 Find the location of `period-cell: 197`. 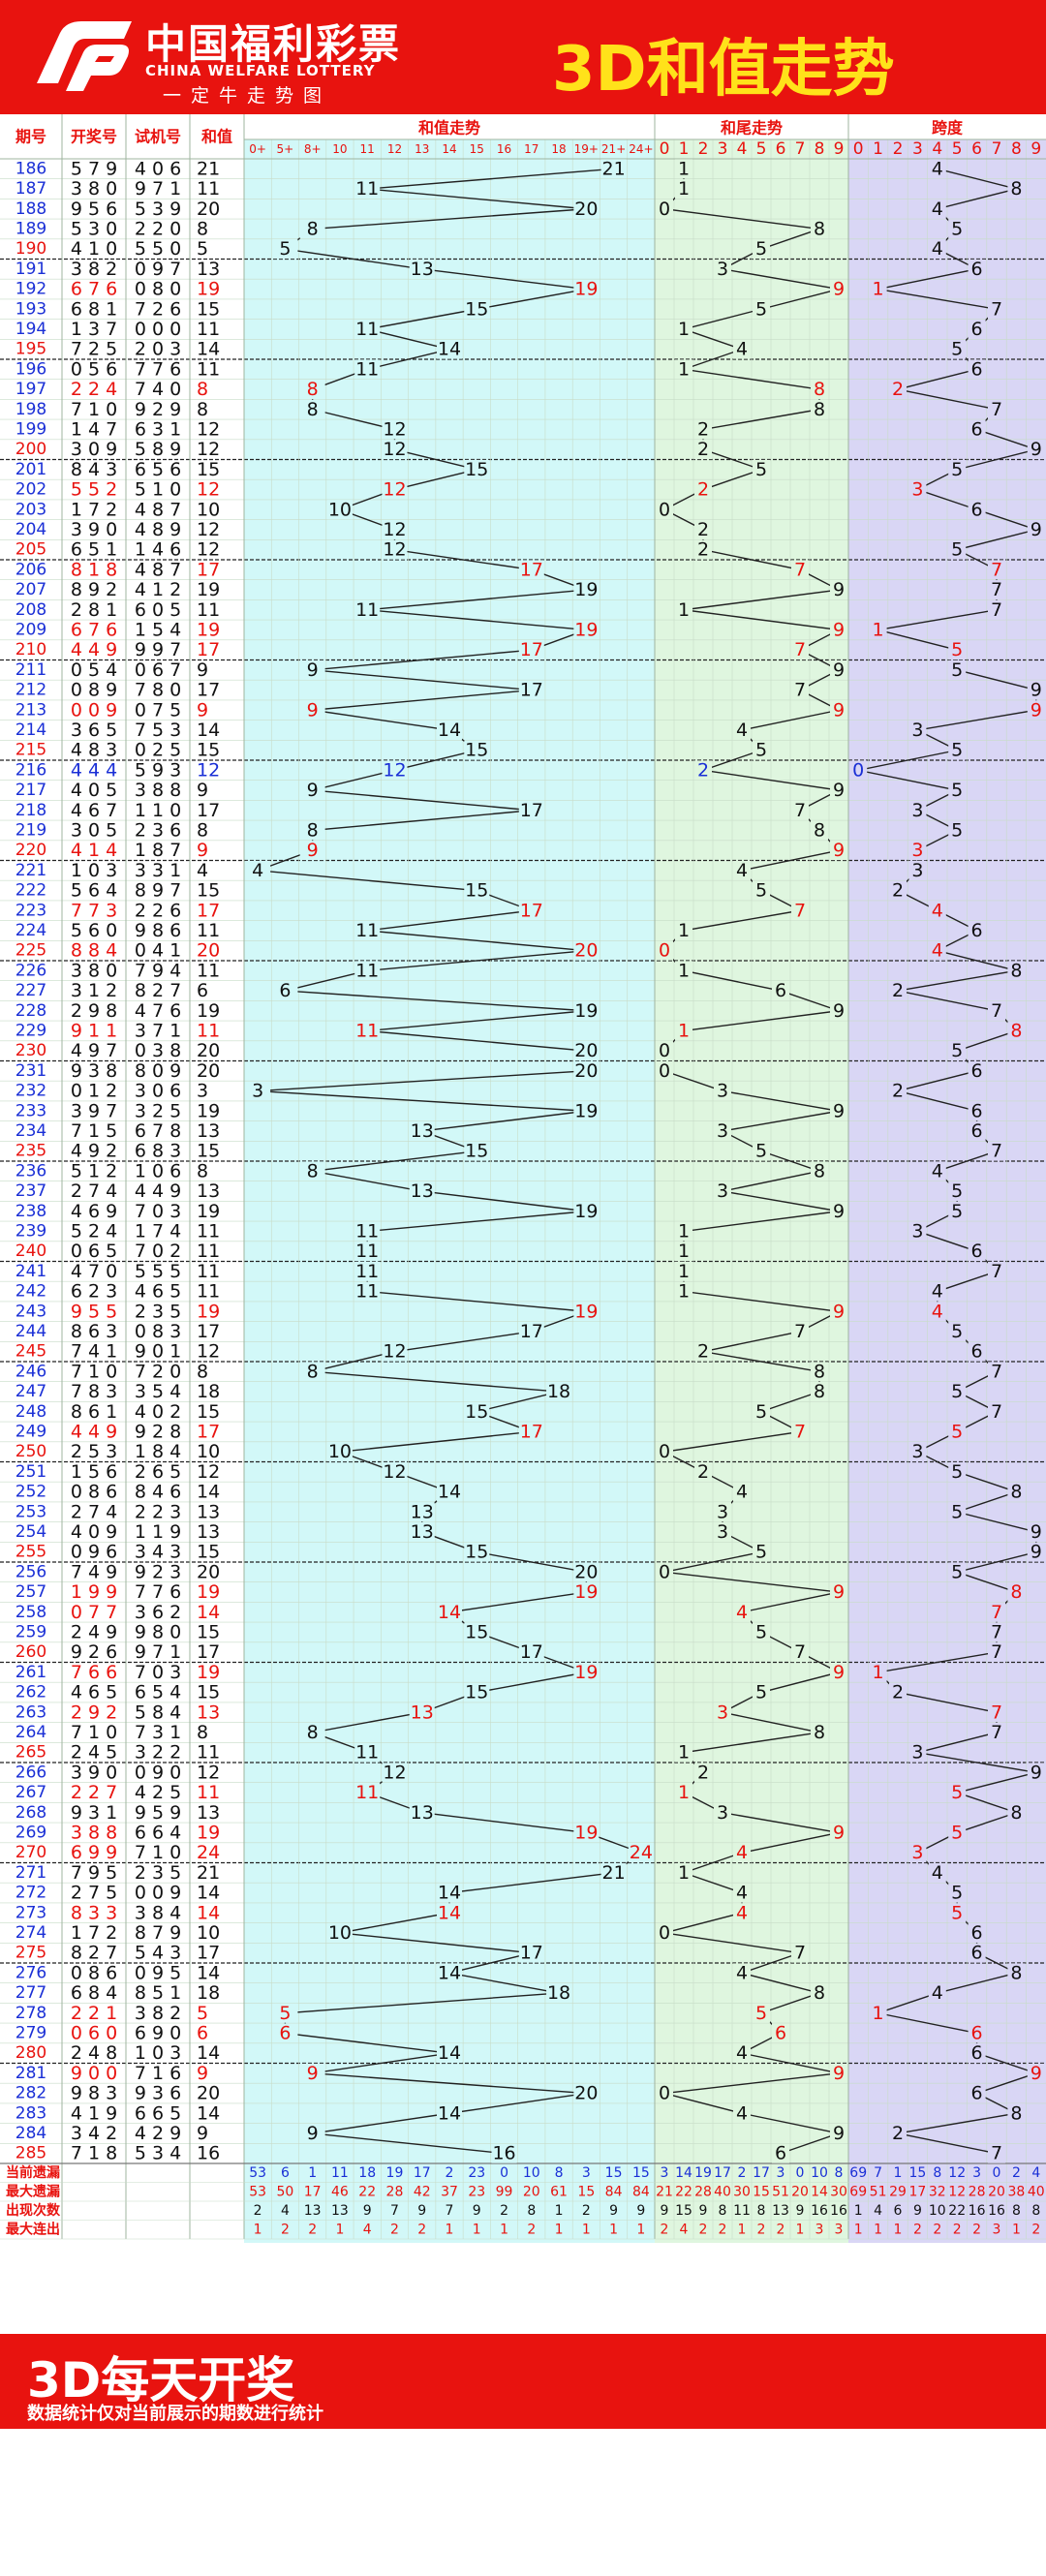

period-cell: 197 is located at coordinates (30, 389).